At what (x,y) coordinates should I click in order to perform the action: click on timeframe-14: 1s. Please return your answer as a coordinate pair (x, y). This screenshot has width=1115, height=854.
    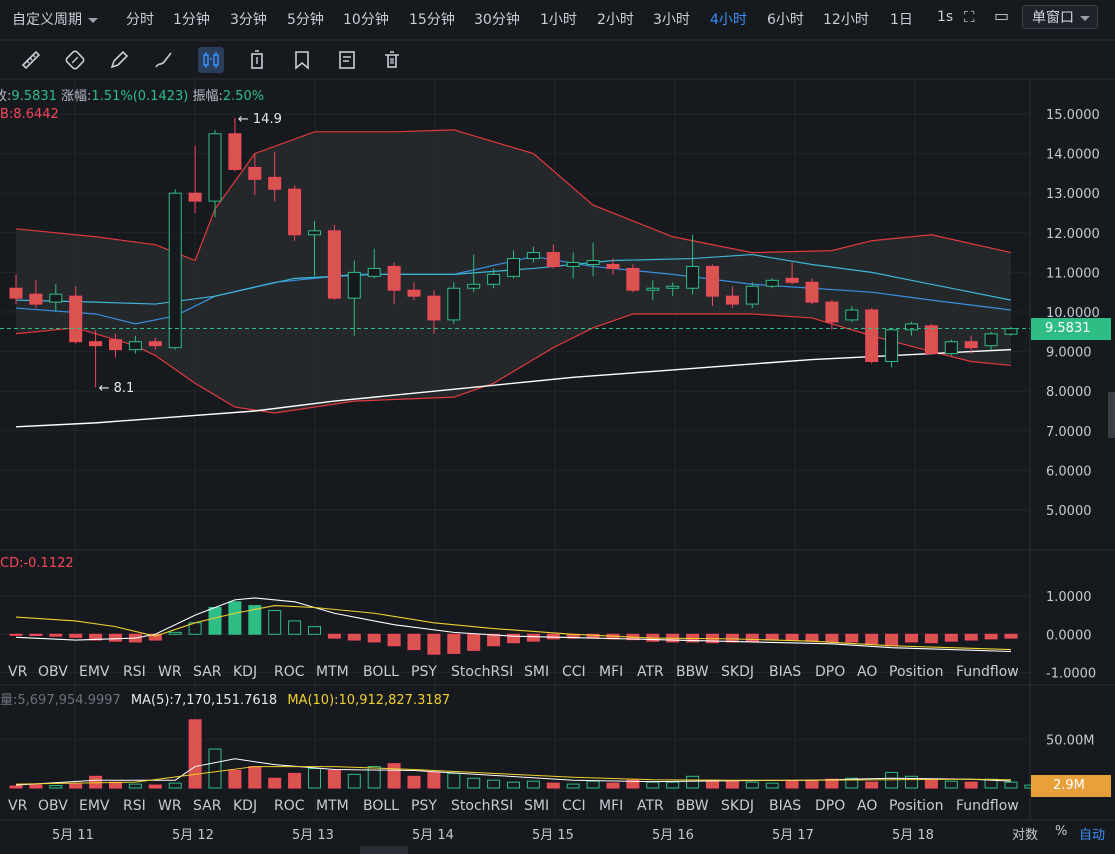
    Looking at the image, I should click on (945, 17).